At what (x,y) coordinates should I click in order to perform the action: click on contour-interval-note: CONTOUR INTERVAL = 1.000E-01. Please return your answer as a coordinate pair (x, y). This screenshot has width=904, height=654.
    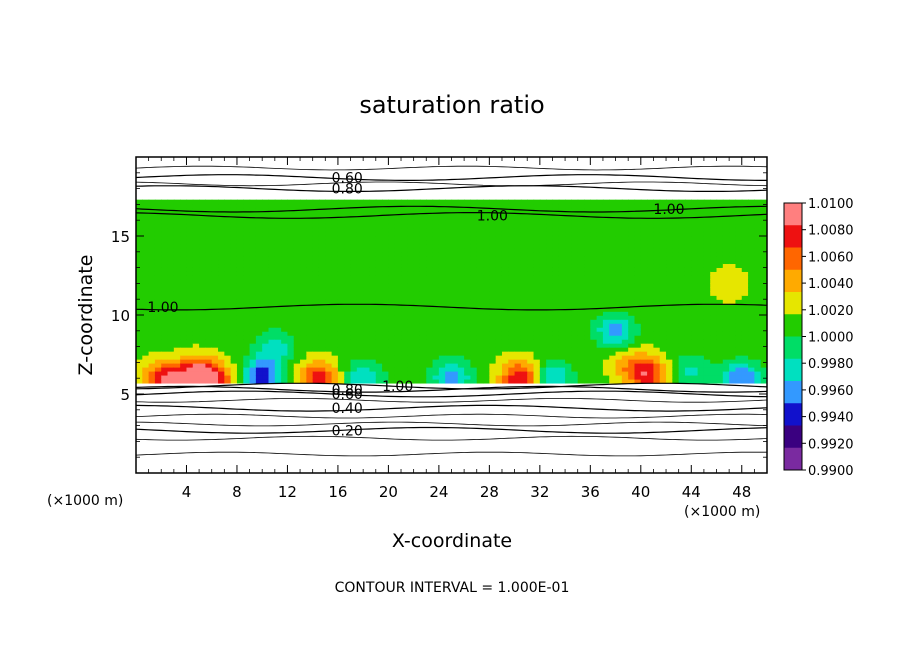
    Looking at the image, I should click on (452, 588).